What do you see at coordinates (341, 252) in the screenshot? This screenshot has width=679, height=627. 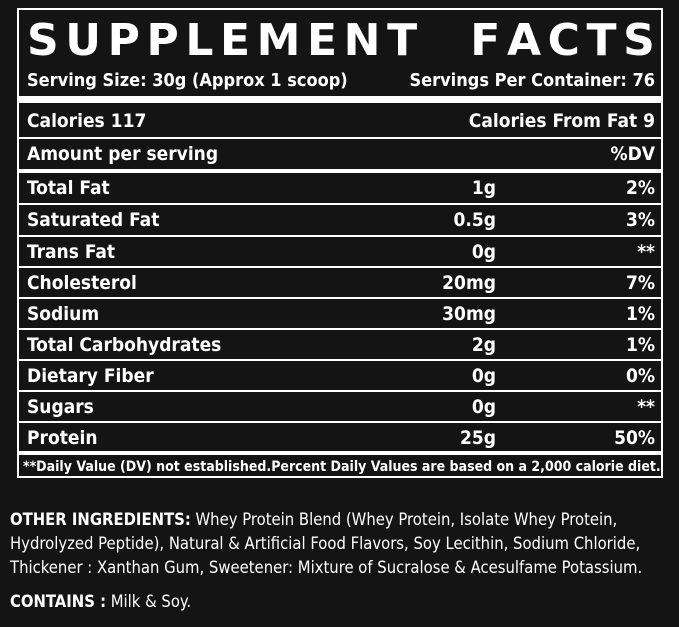 I see `nutrient-row: Trans Fat 0g **` at bounding box center [341, 252].